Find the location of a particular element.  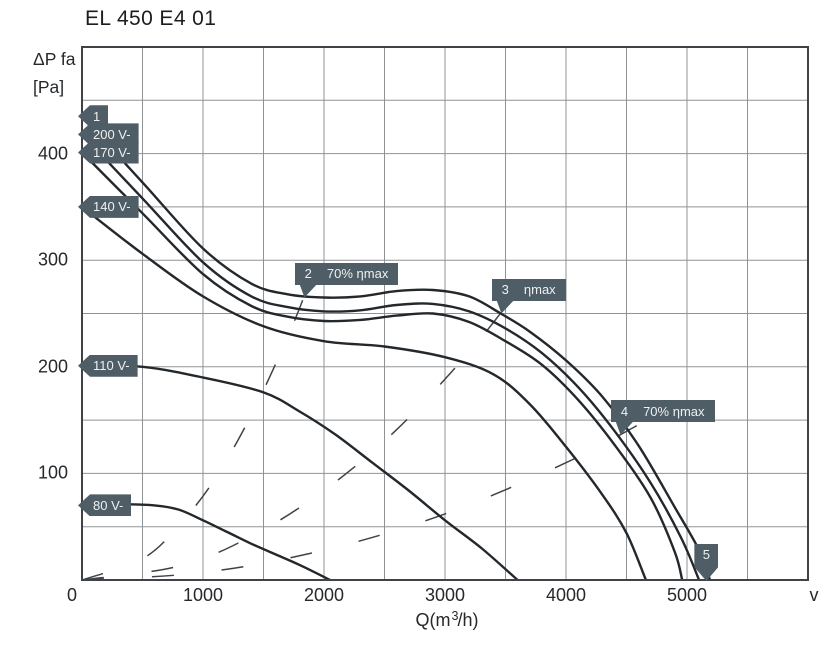

x-tick-label: 5000 is located at coordinates (687, 595).